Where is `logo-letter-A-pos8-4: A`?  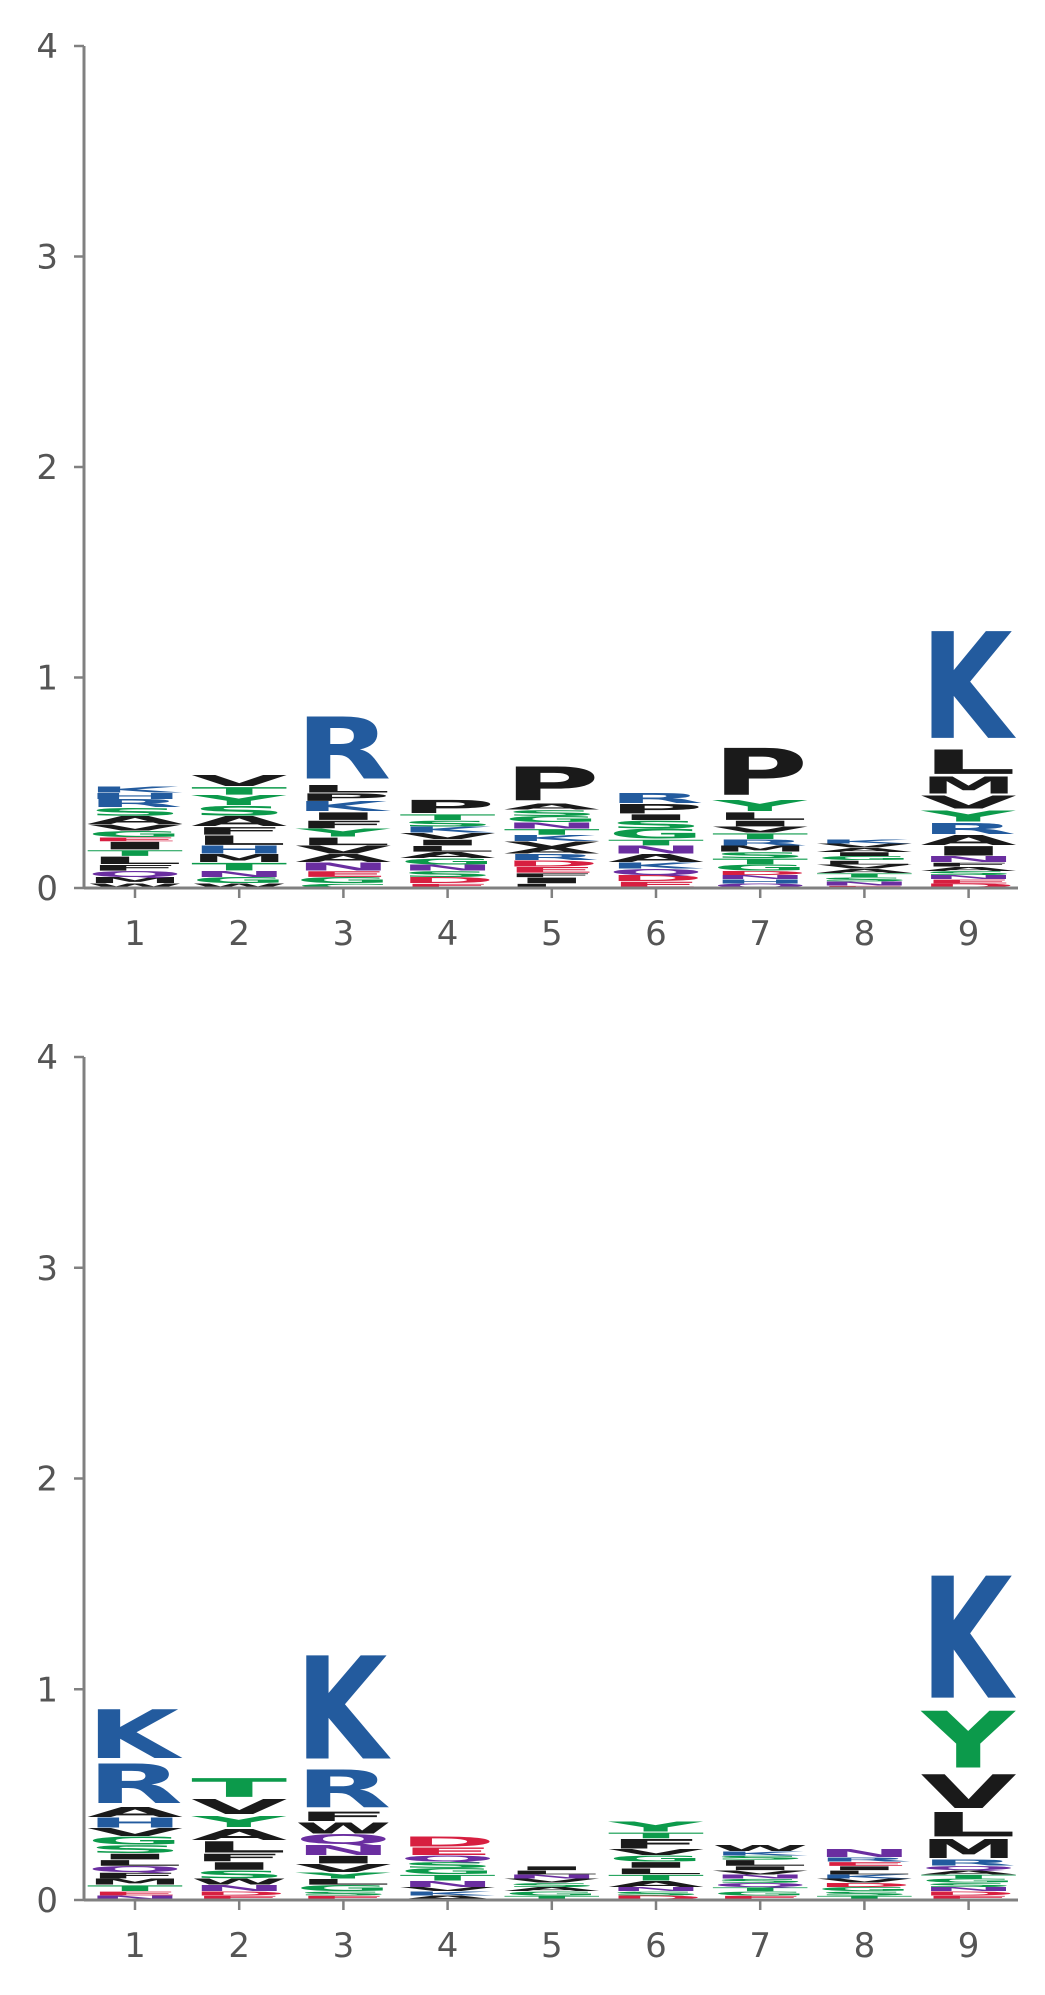
logo-letter-A-pos8-4: A is located at coordinates (864, 871).